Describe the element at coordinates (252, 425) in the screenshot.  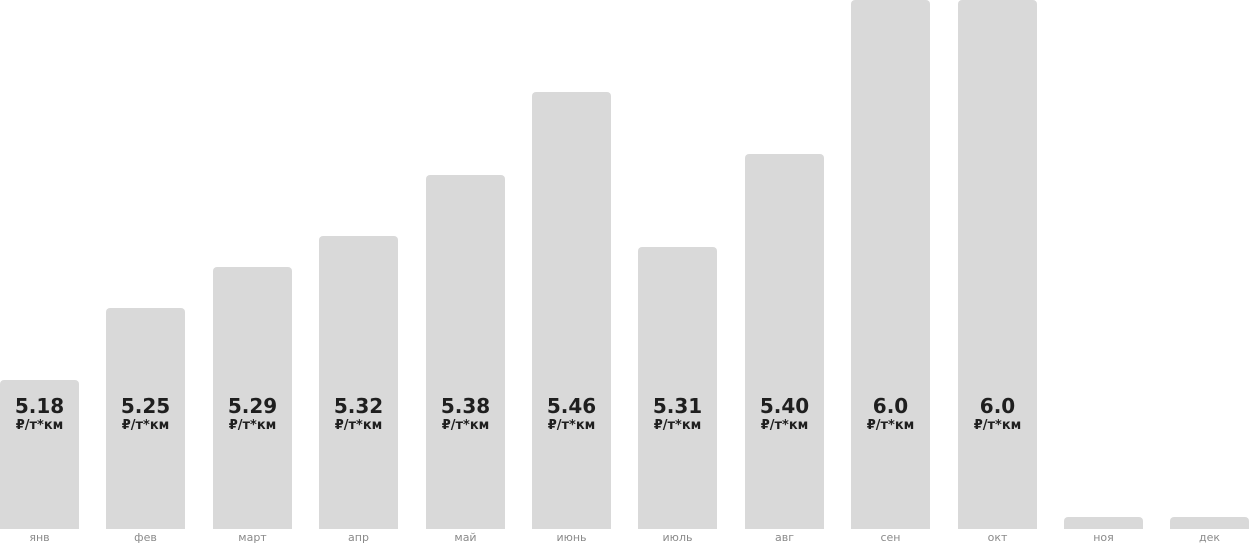
I see `unit-label-3: ₽/т*км` at that location.